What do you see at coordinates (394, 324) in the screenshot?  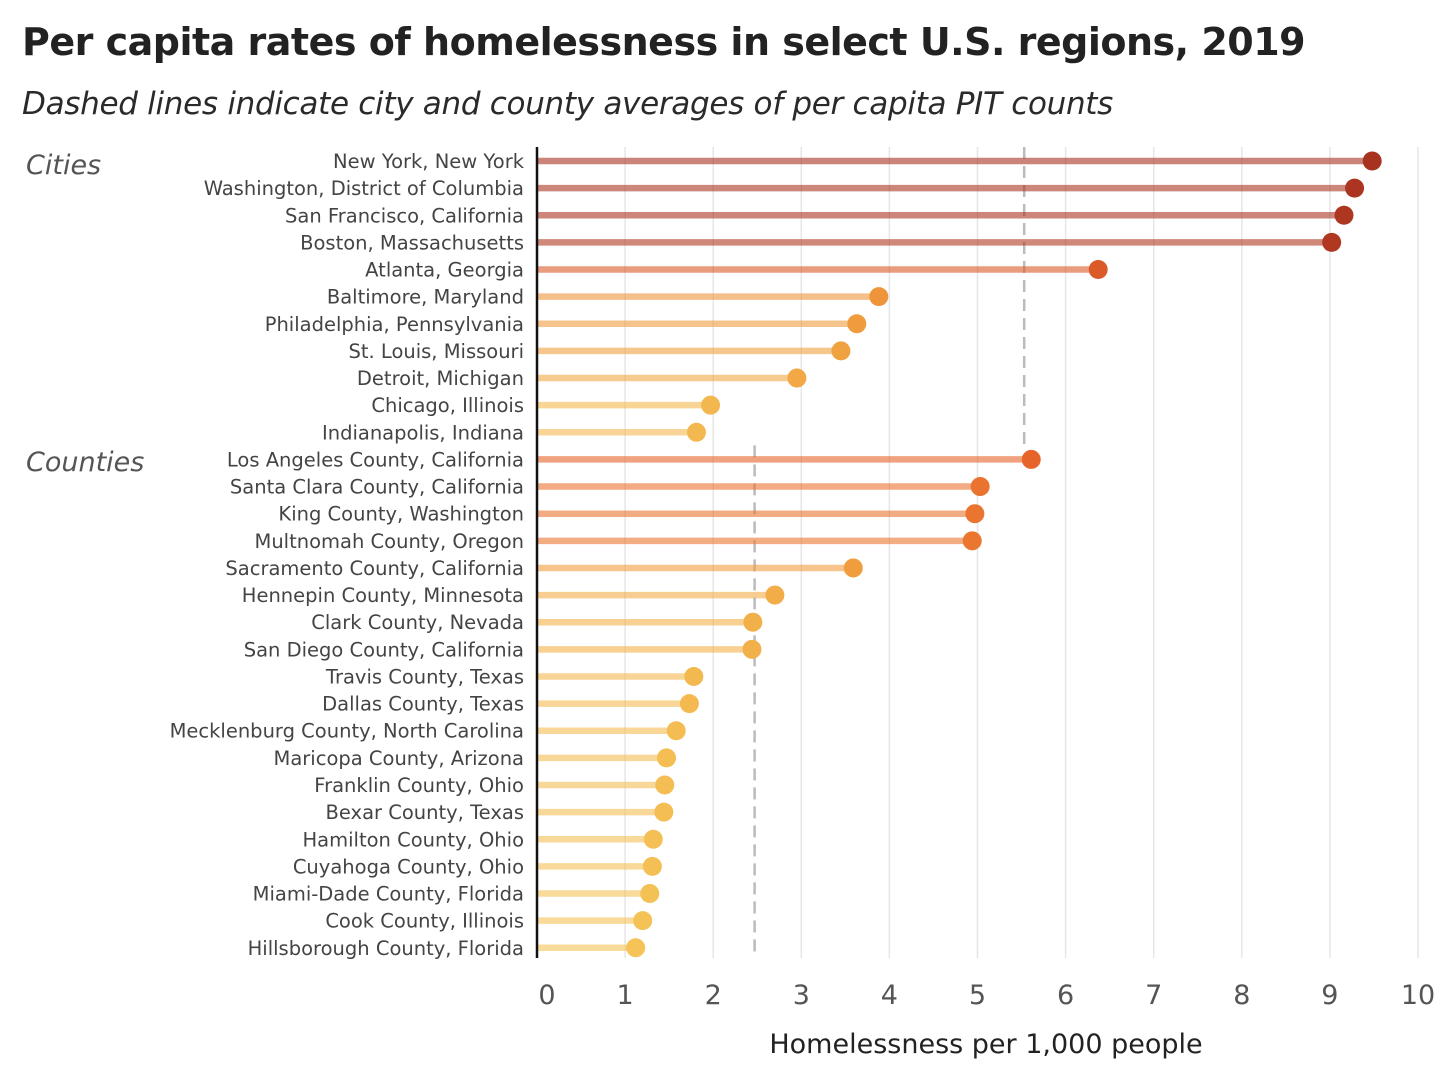 I see `row-label-philadelphia-pennsylvania: Philadelphia, Pennsylvania` at bounding box center [394, 324].